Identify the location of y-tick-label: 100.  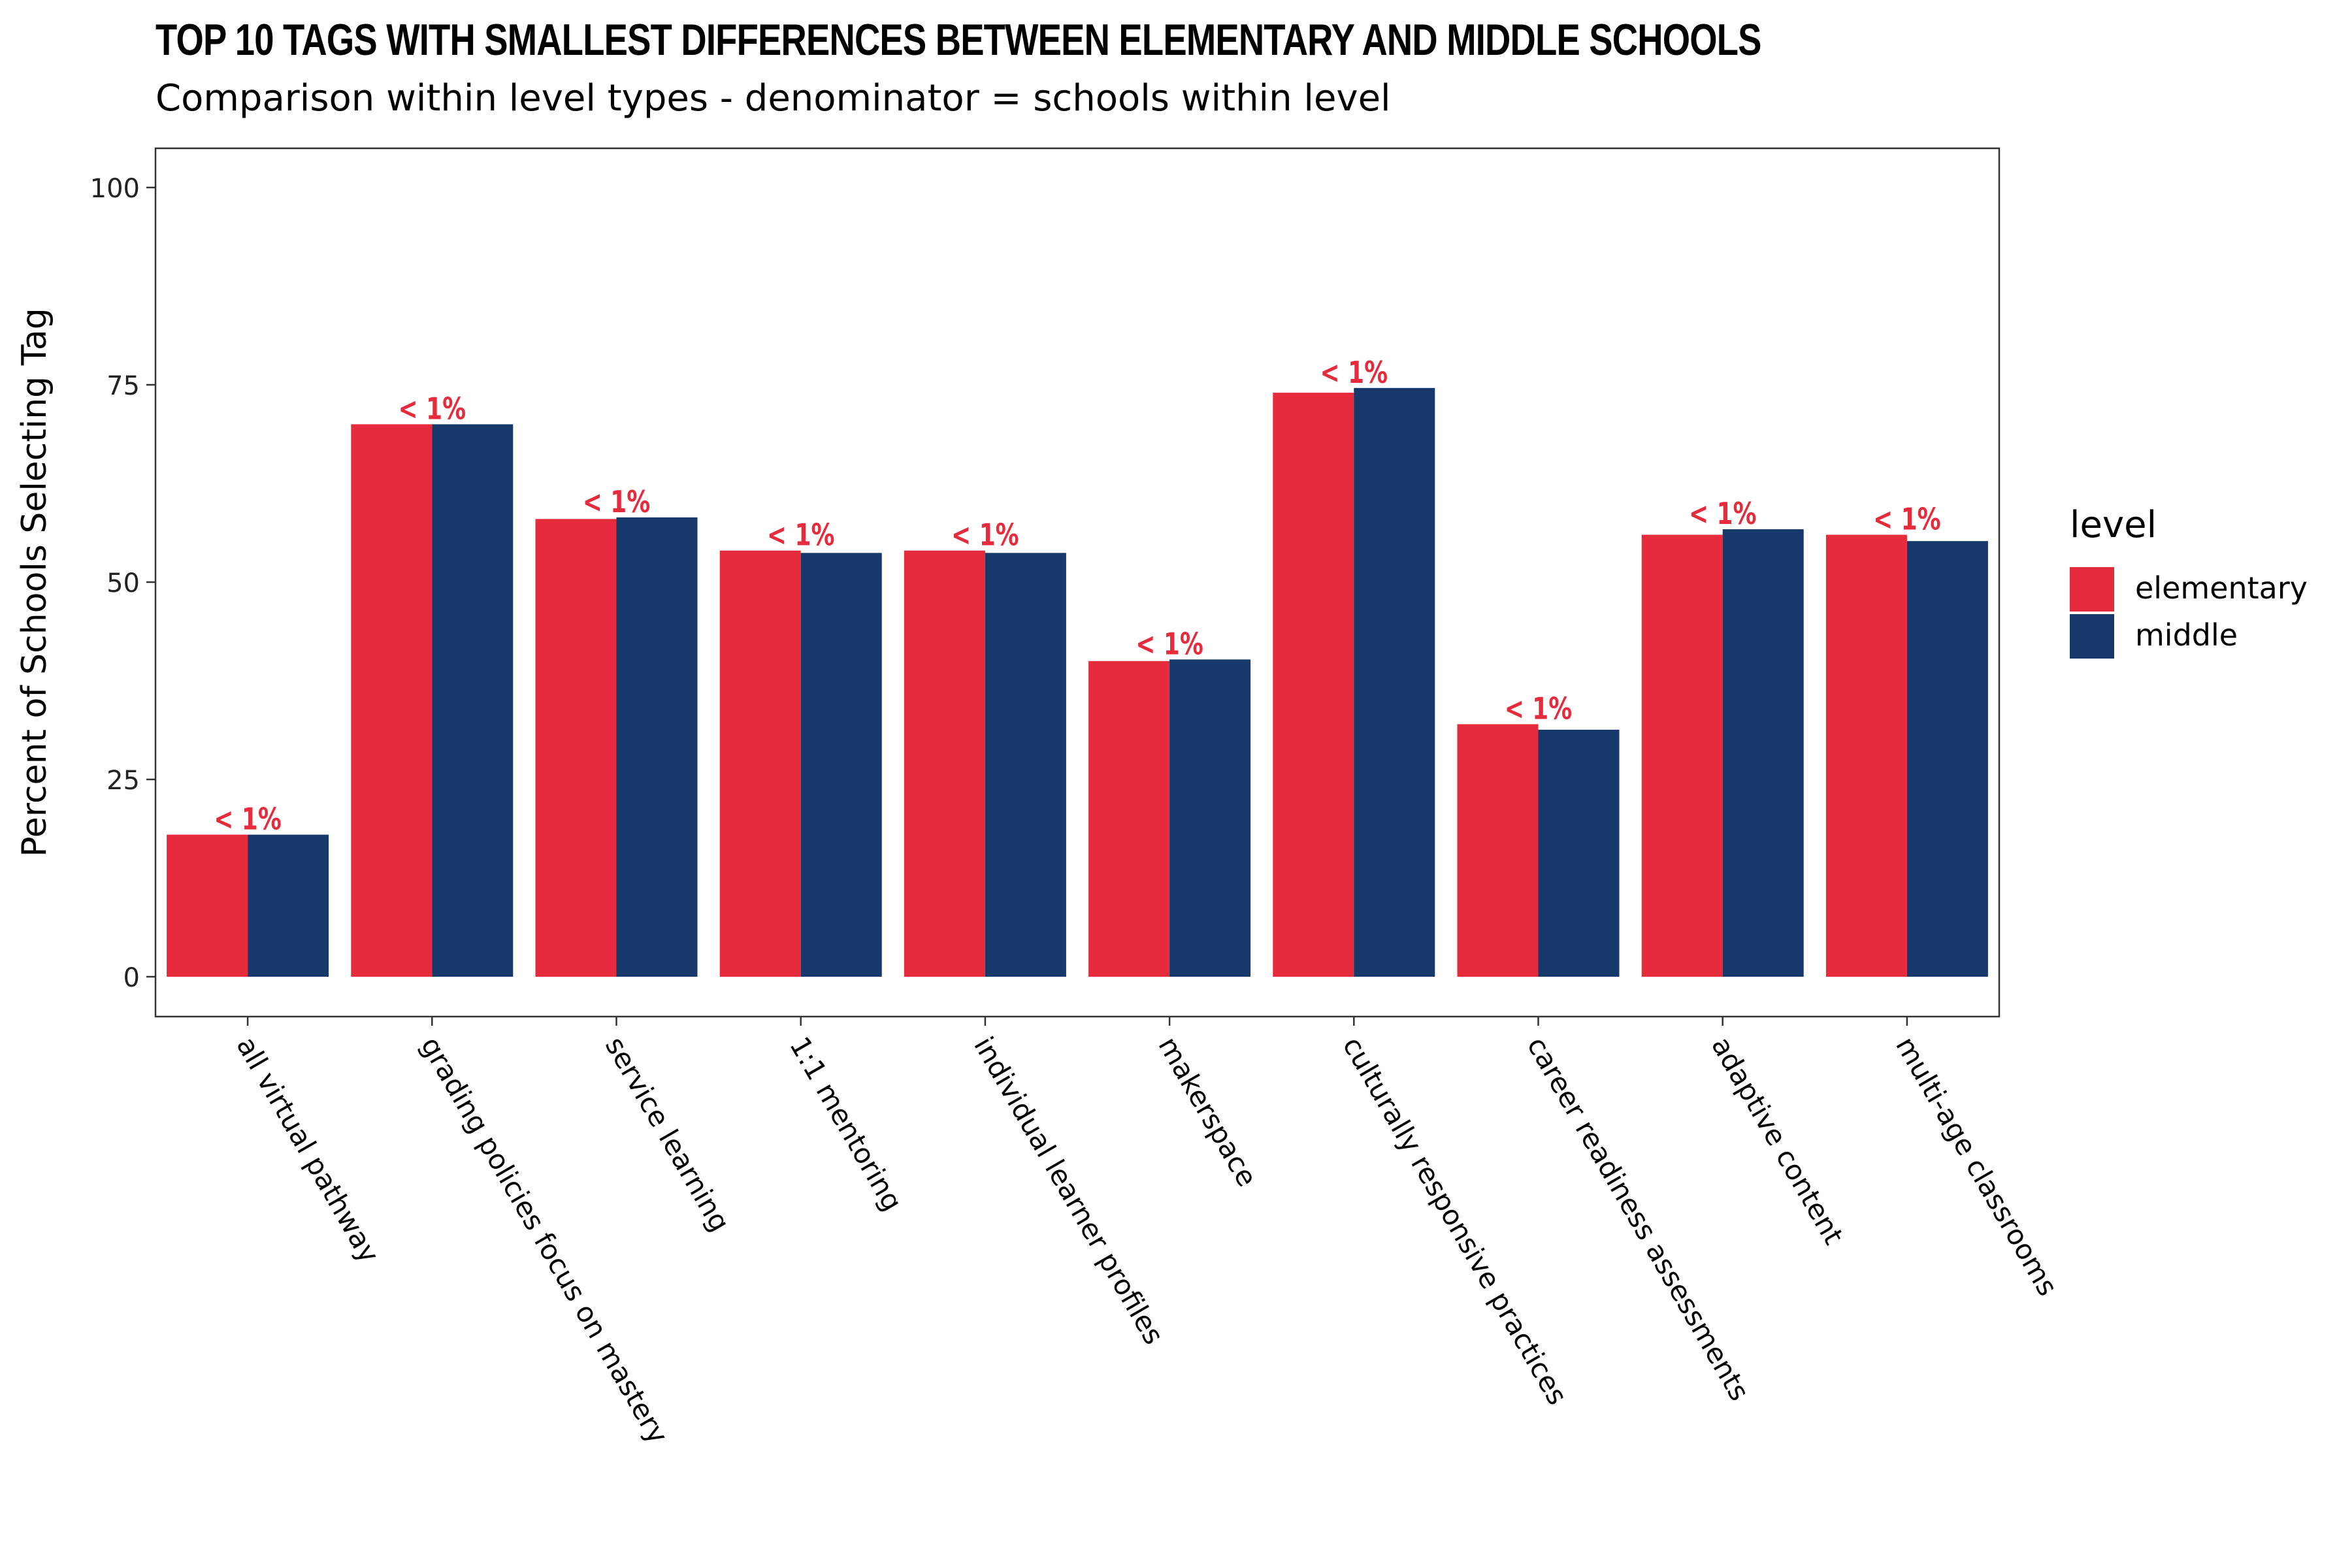
(115, 189).